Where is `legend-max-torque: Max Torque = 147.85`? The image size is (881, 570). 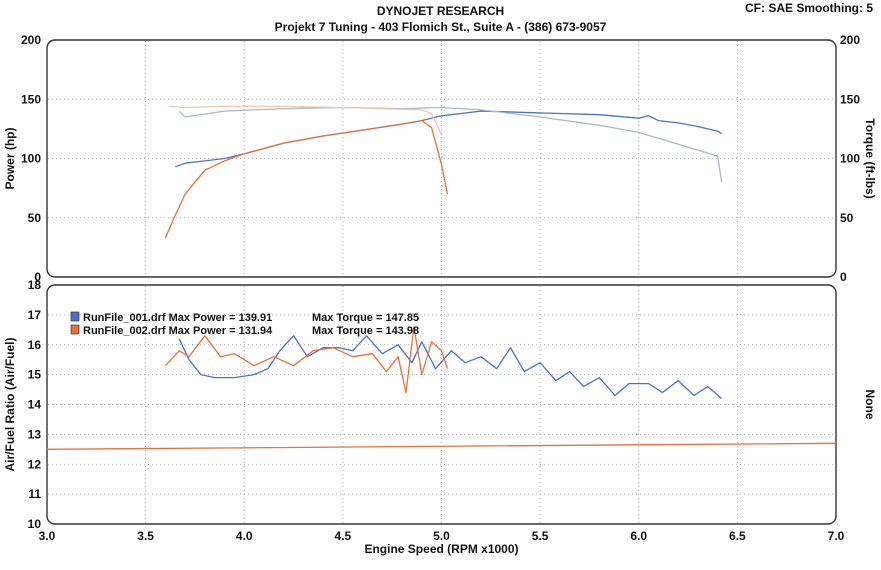 legend-max-torque: Max Torque = 147.85 is located at coordinates (365, 318).